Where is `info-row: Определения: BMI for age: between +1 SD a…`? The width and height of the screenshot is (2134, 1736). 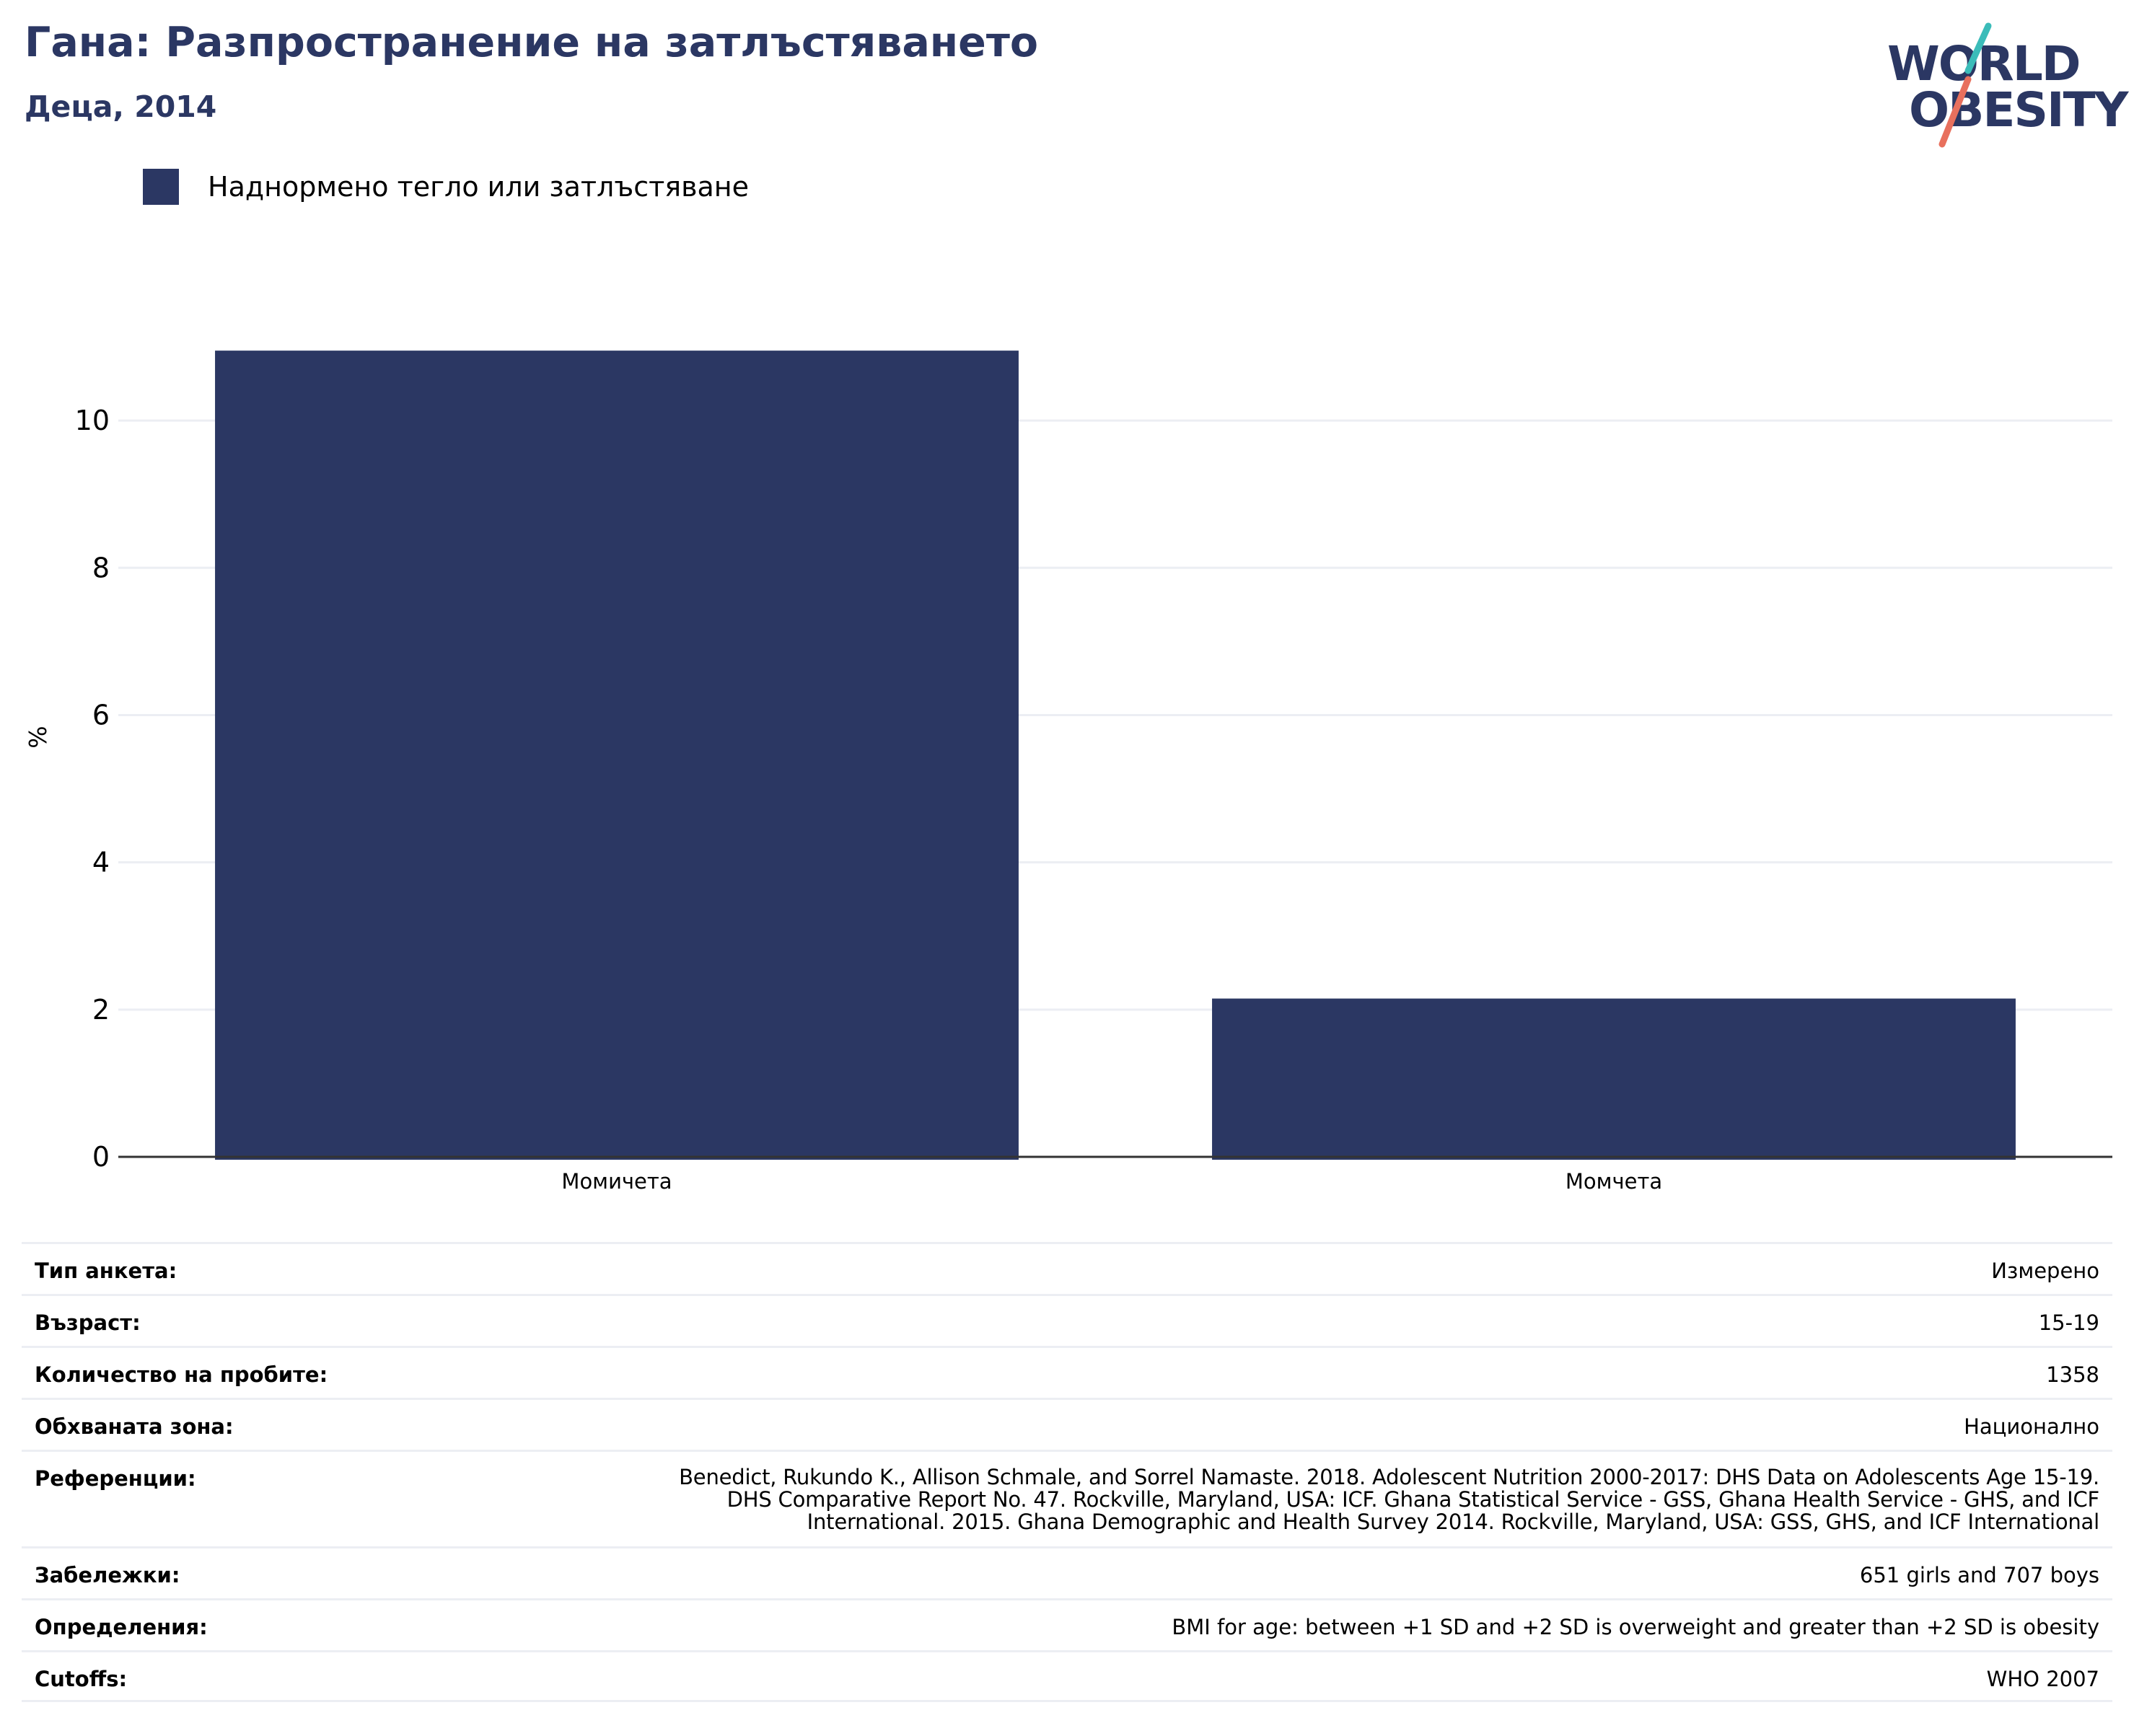
info-row: Определения: BMI for age: between +1 SD a… is located at coordinates (1067, 1624).